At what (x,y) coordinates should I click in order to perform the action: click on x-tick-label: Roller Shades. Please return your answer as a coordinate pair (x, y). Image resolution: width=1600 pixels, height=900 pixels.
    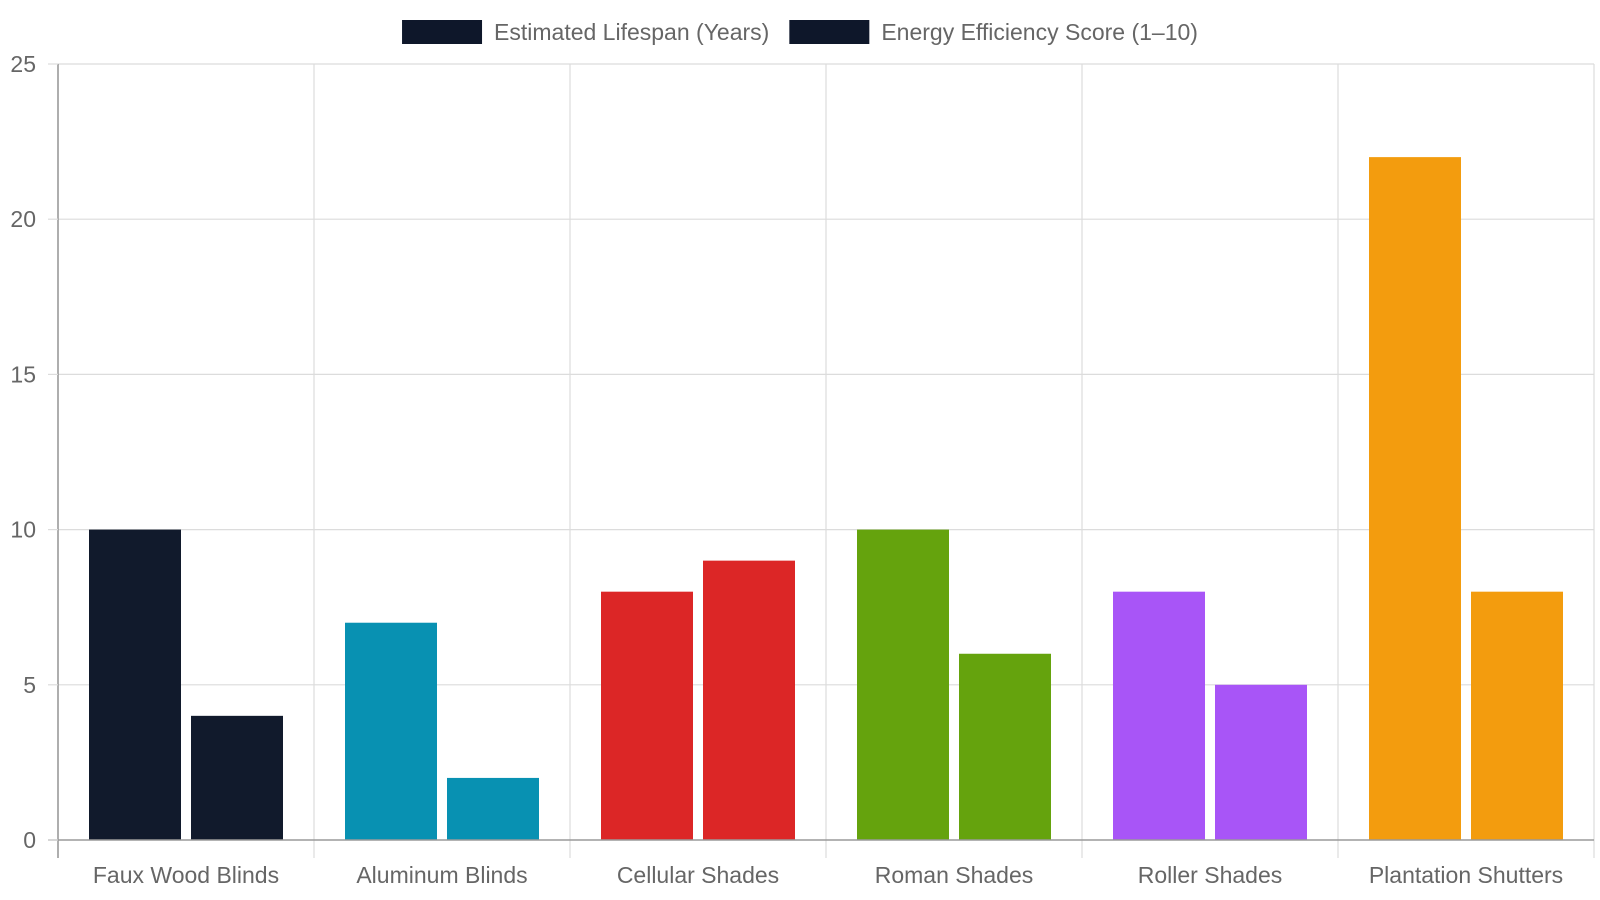
    Looking at the image, I should click on (1210, 875).